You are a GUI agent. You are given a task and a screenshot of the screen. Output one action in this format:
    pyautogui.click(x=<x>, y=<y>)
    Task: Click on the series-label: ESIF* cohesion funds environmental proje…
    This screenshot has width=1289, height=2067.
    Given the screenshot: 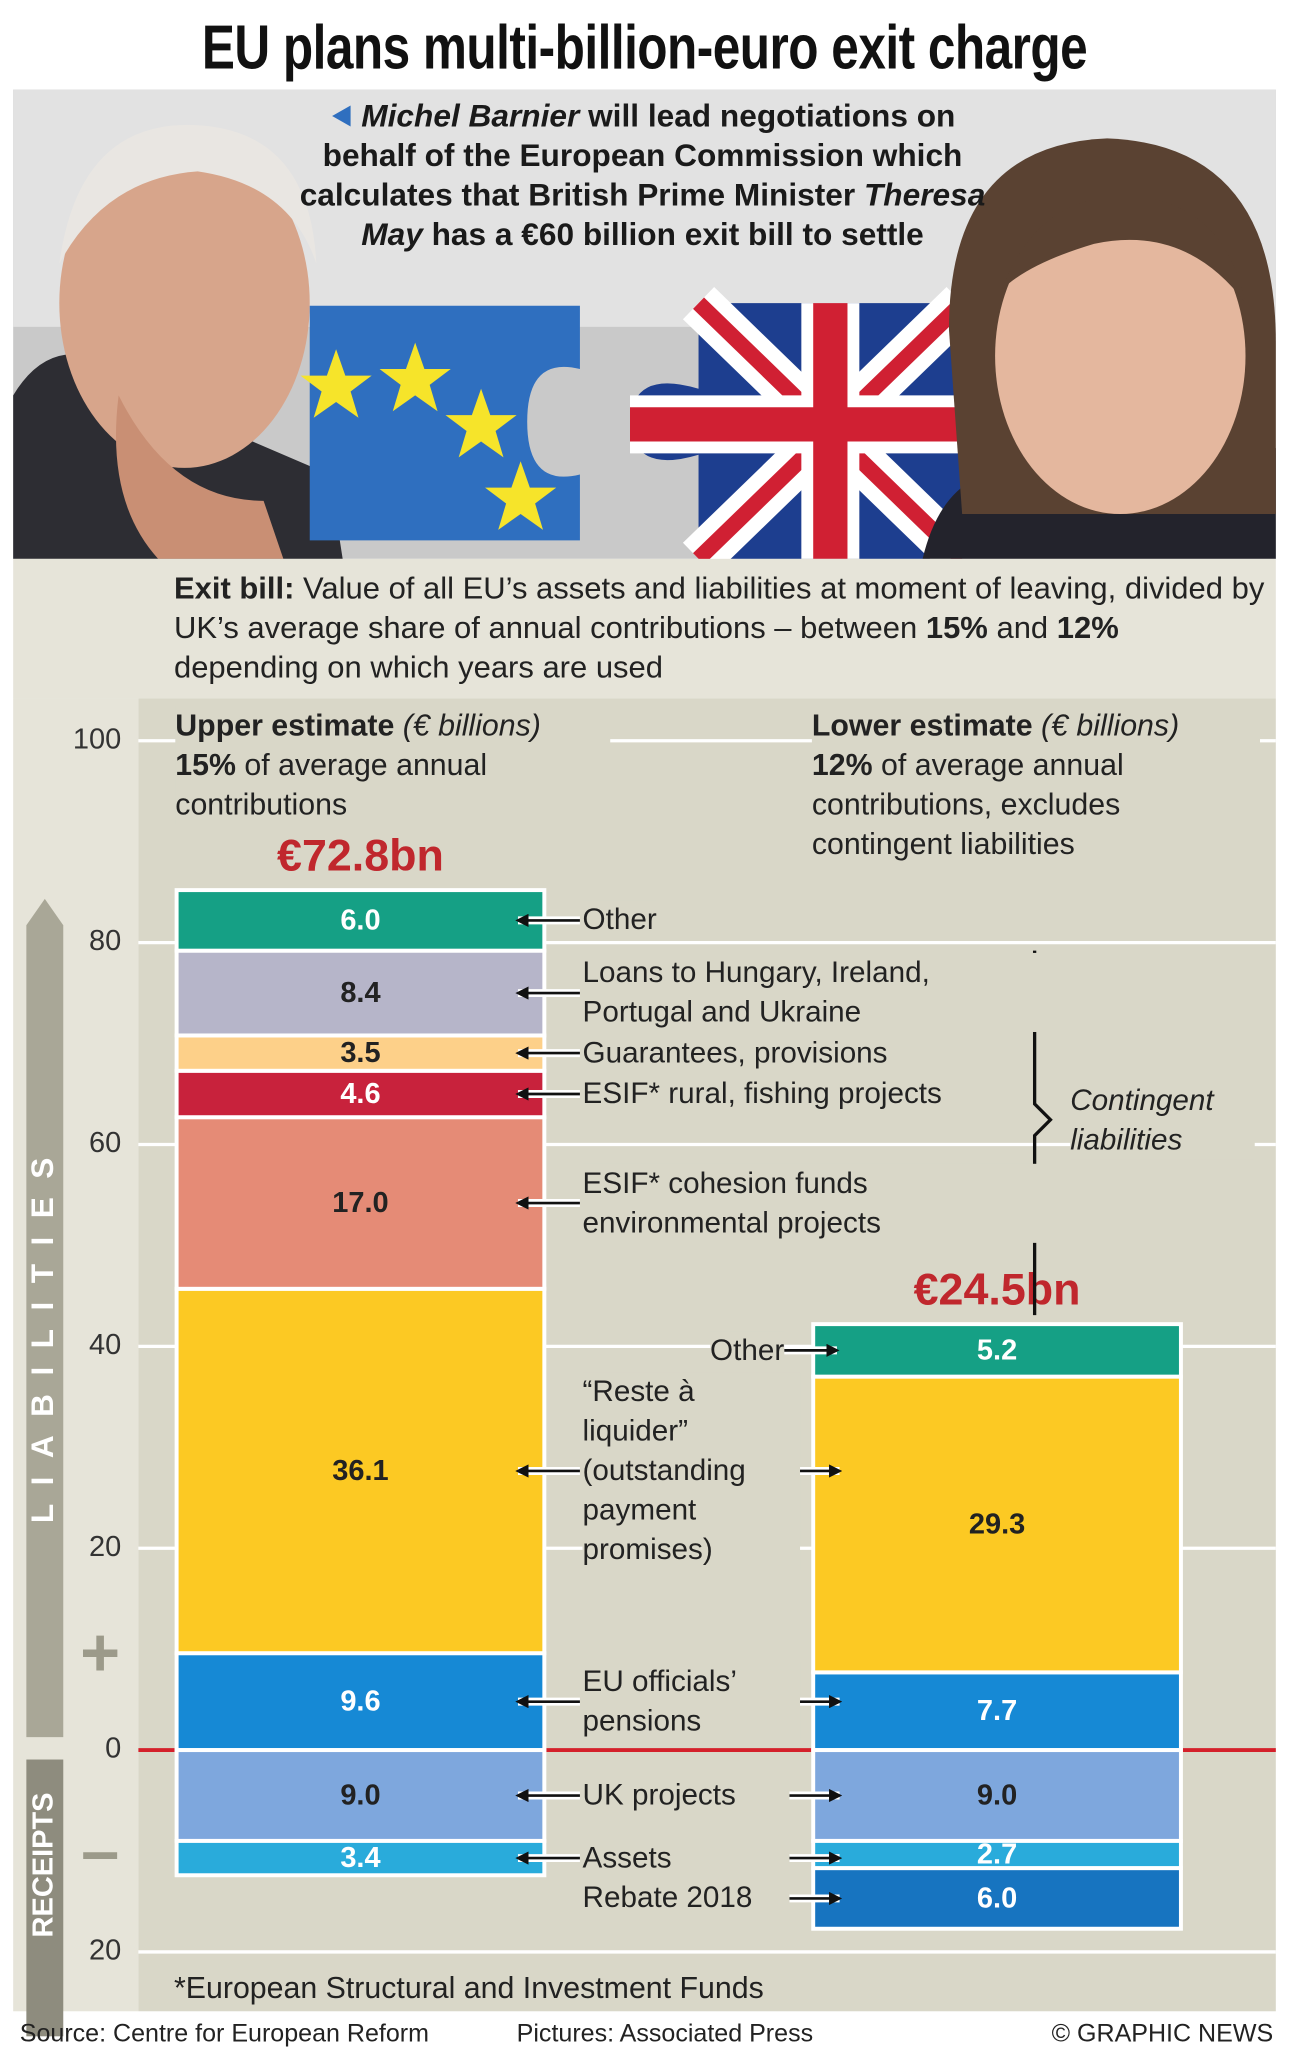 What is the action you would take?
    pyautogui.click(x=810, y=1203)
    